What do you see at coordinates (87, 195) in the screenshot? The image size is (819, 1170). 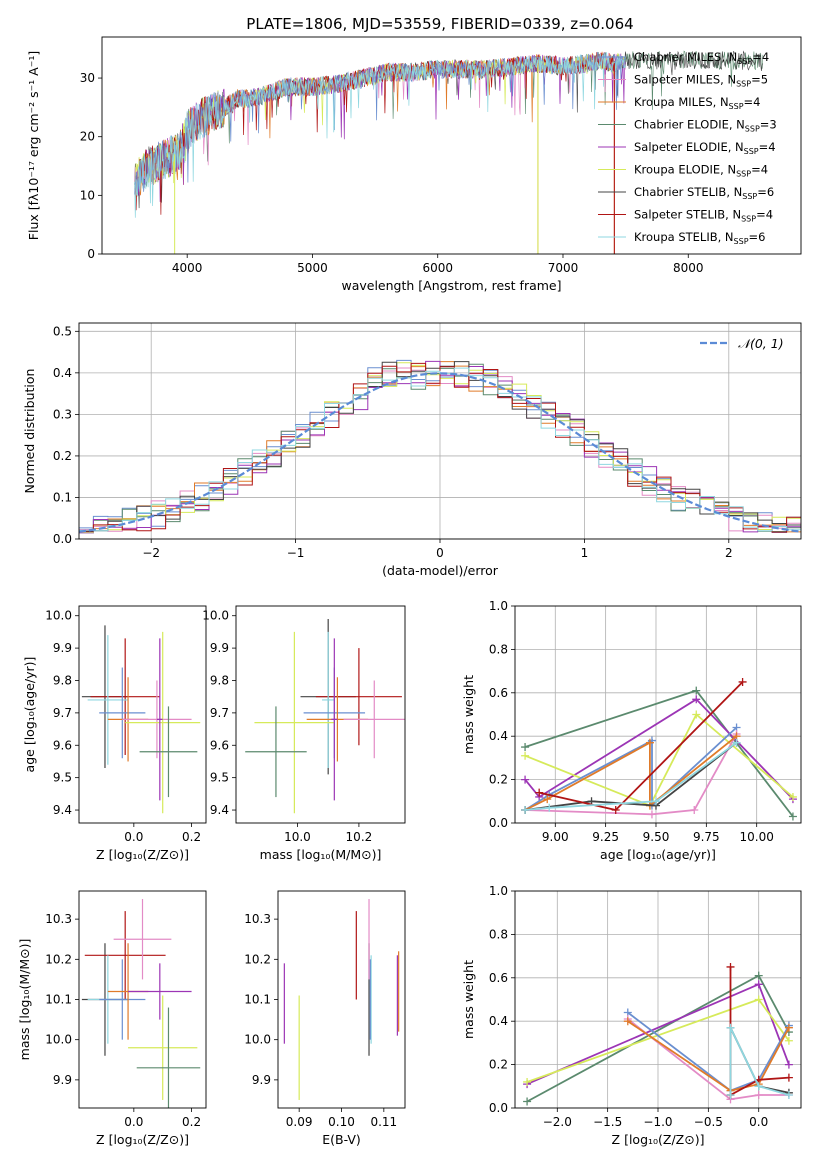 I see `y-tick-label: 10` at bounding box center [87, 195].